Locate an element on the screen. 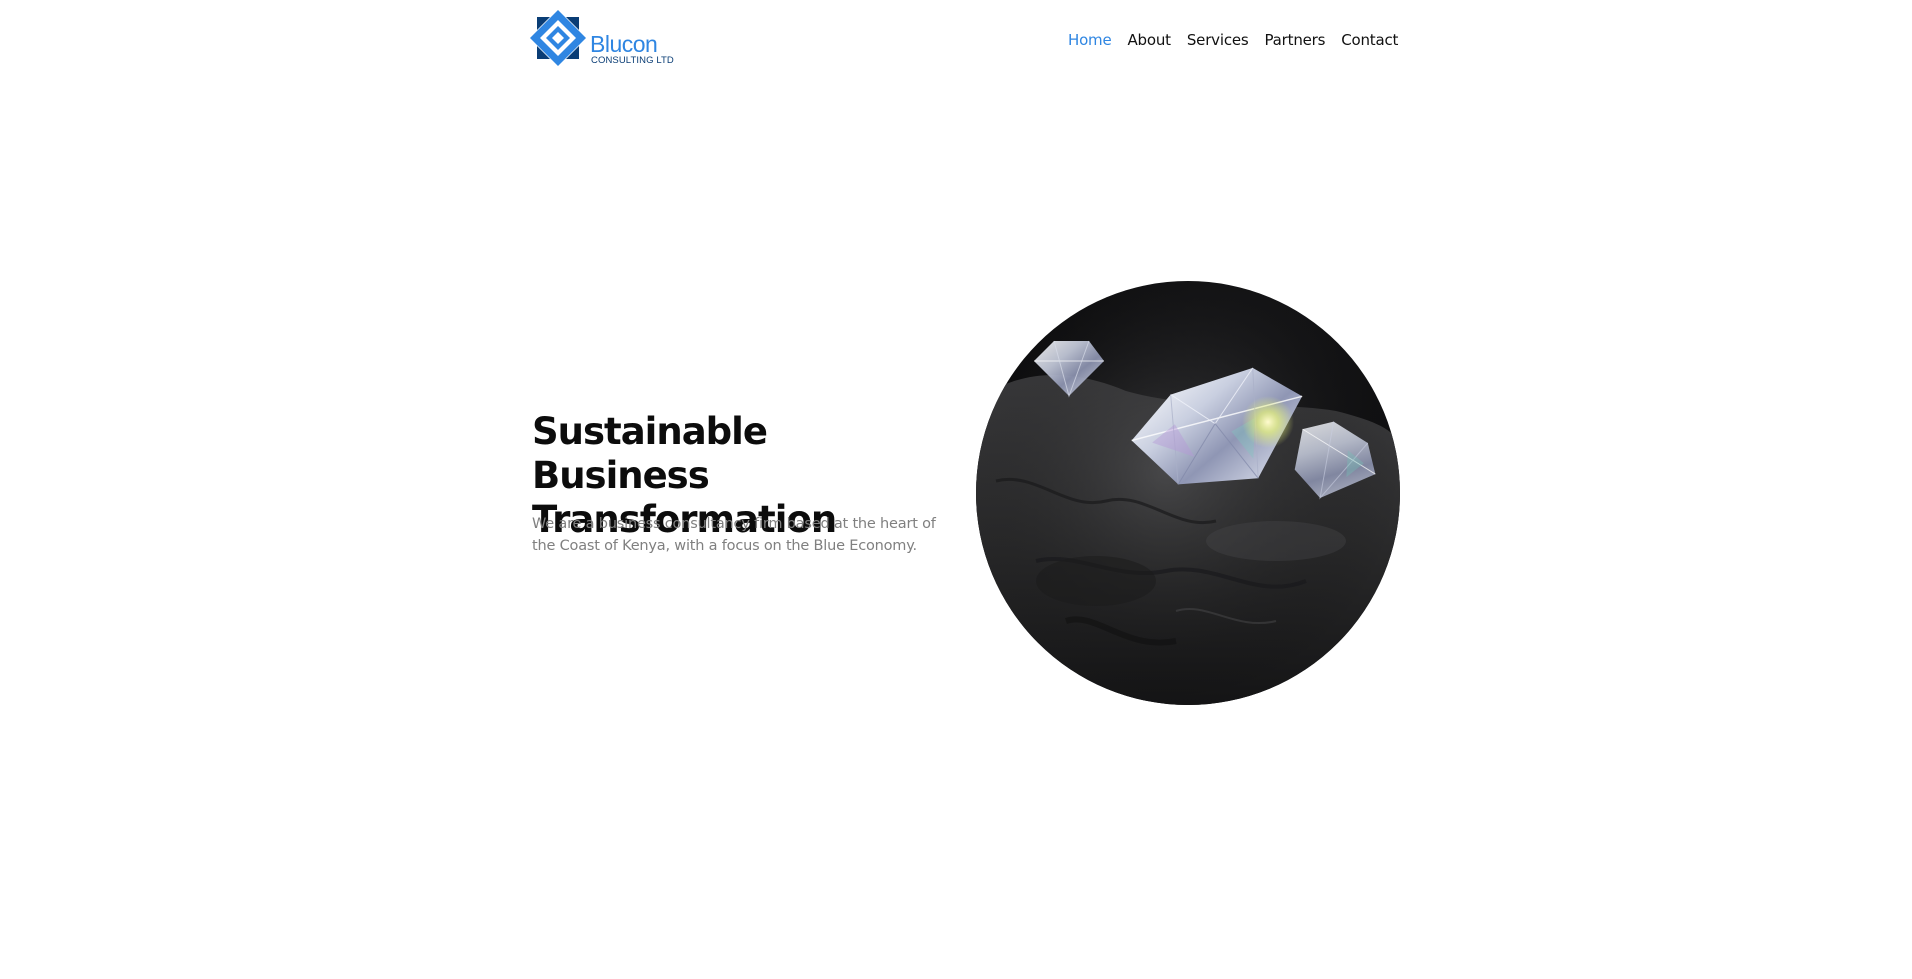  diamonds-on-rock-image is located at coordinates (1188, 493).